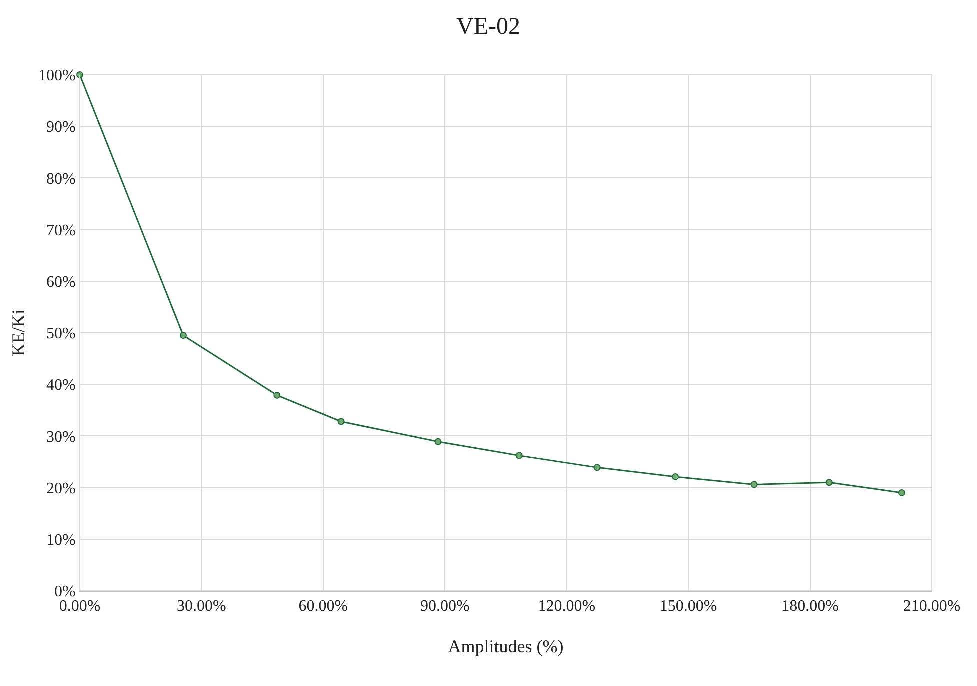 The width and height of the screenshot is (977, 686). What do you see at coordinates (506, 646) in the screenshot?
I see `x-axis-title: Amplitudes (%)` at bounding box center [506, 646].